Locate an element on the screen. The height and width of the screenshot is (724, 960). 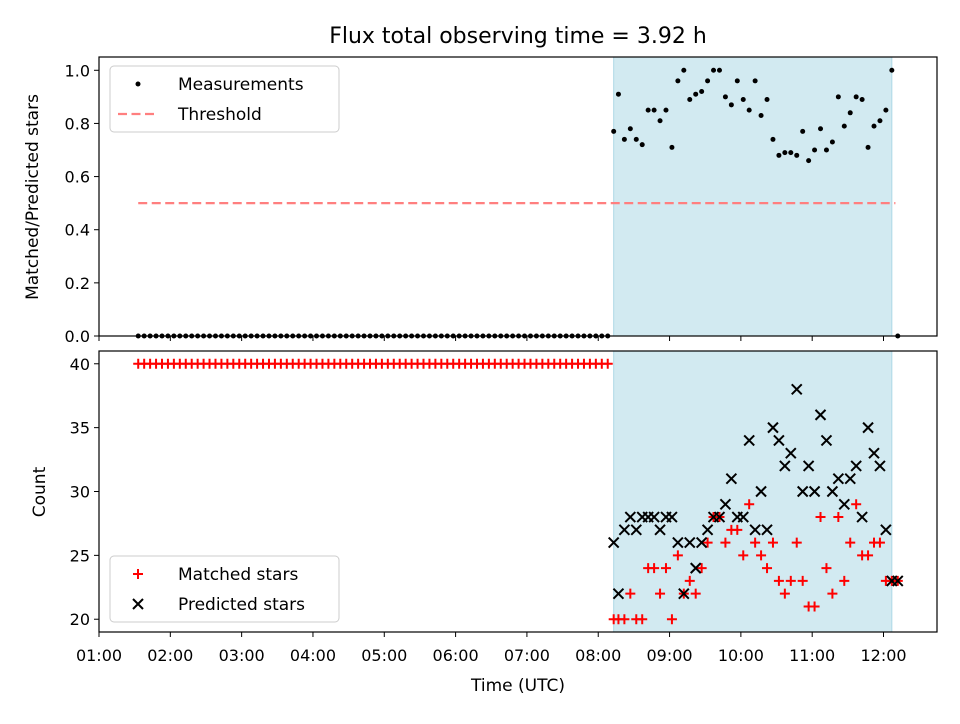
bottom-y-axis-label: Count is located at coordinates (40, 491).